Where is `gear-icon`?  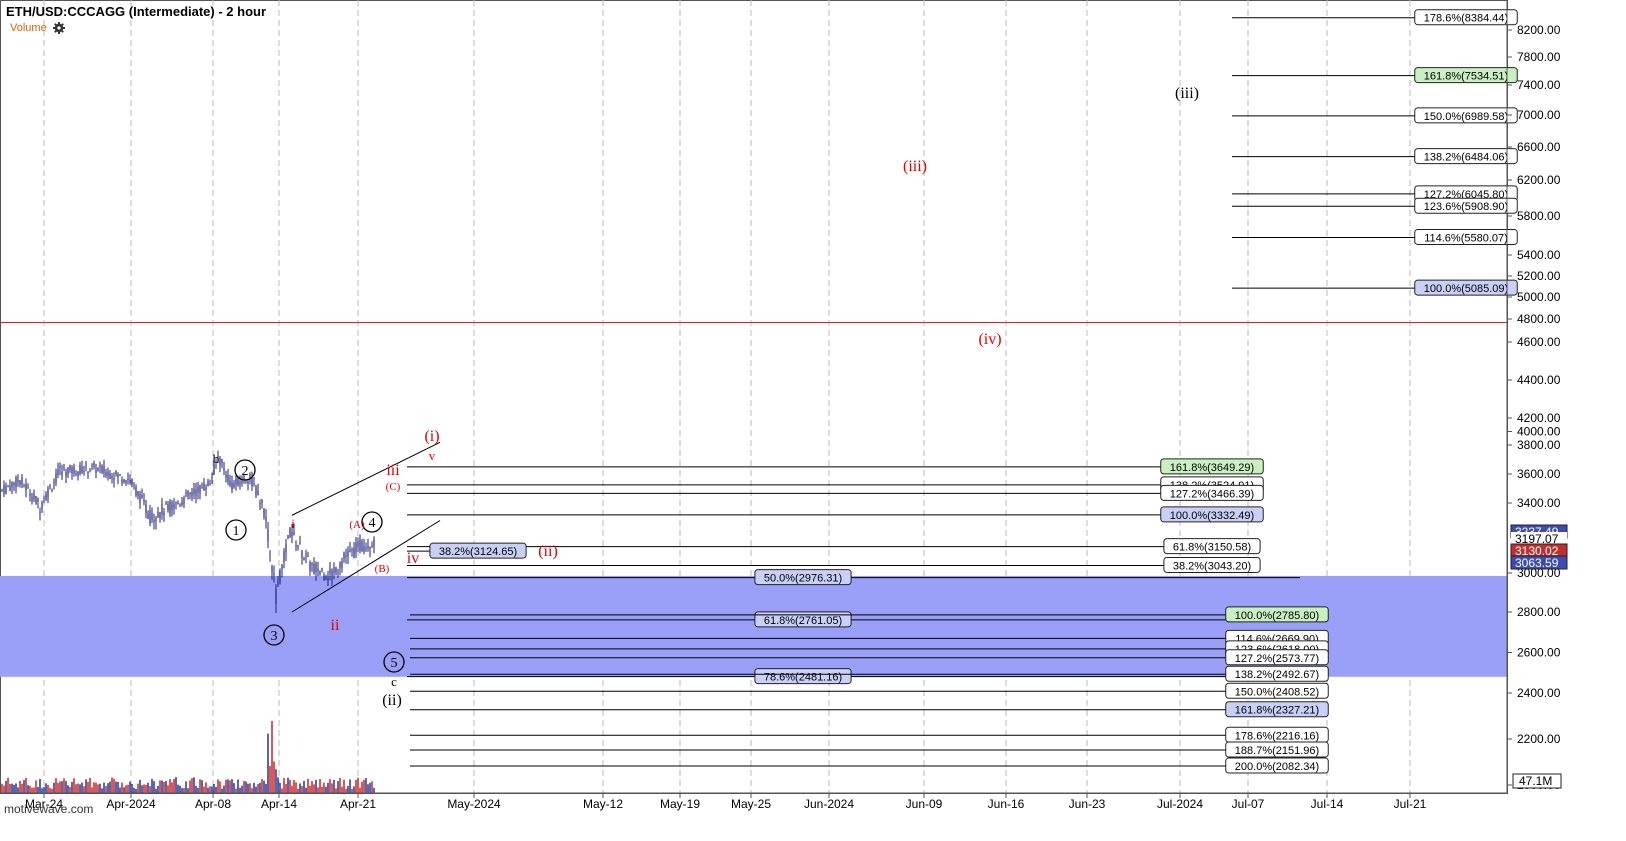 gear-icon is located at coordinates (58, 28).